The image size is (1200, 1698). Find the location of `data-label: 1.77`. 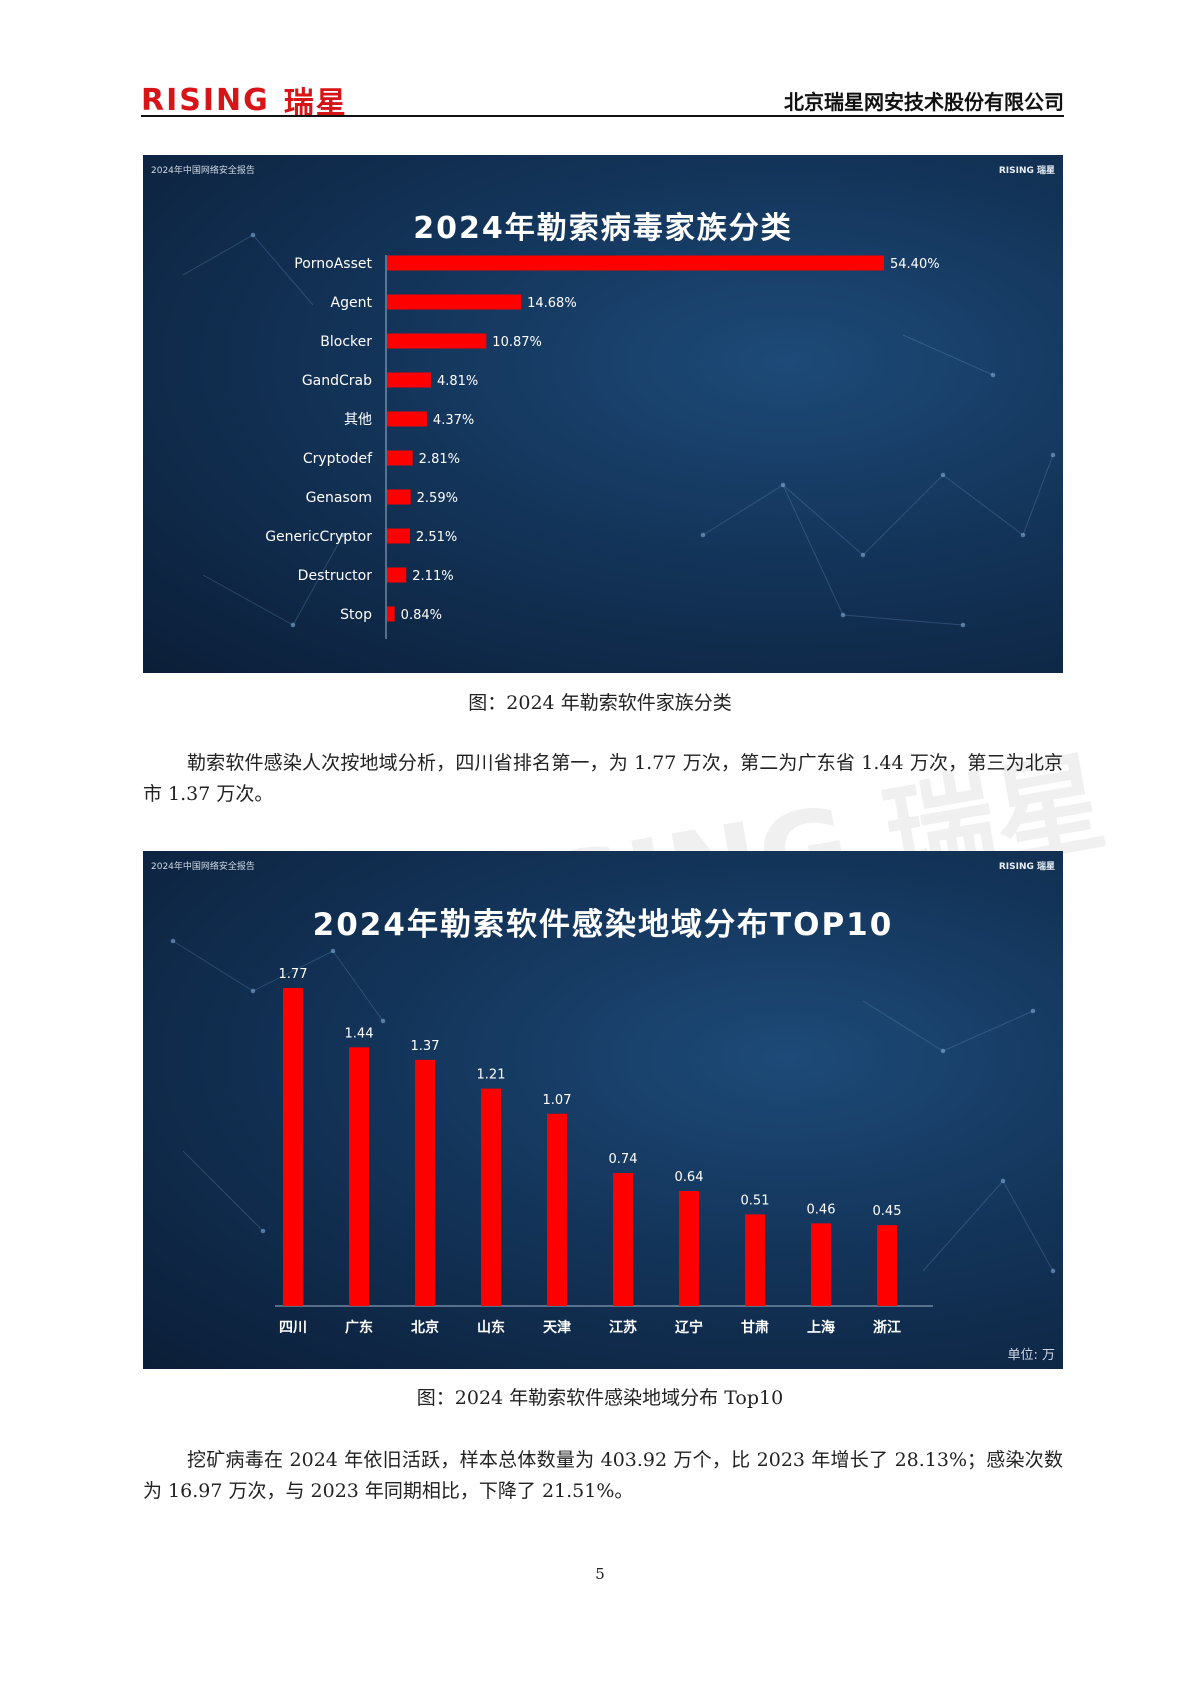

data-label: 1.77 is located at coordinates (293, 974).